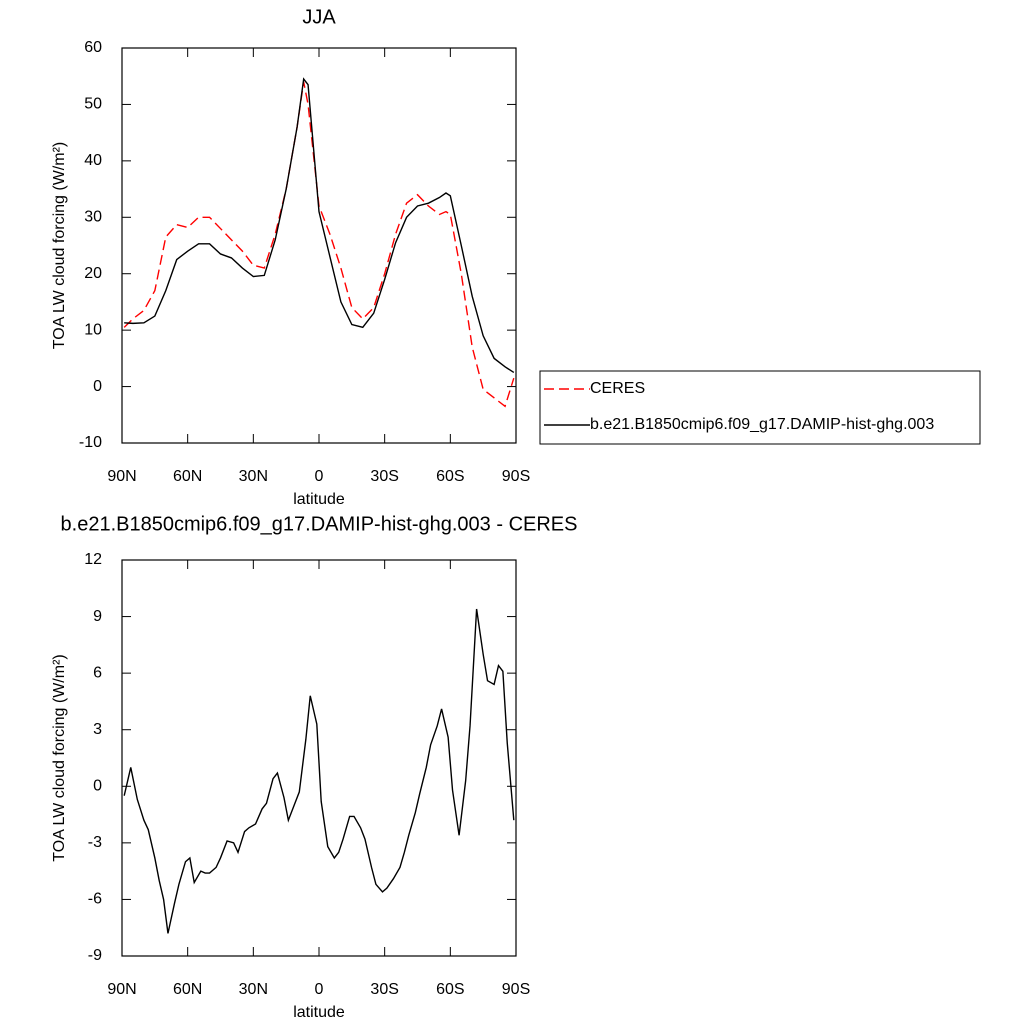  I want to click on y-tick-label: 60, so click(93, 47).